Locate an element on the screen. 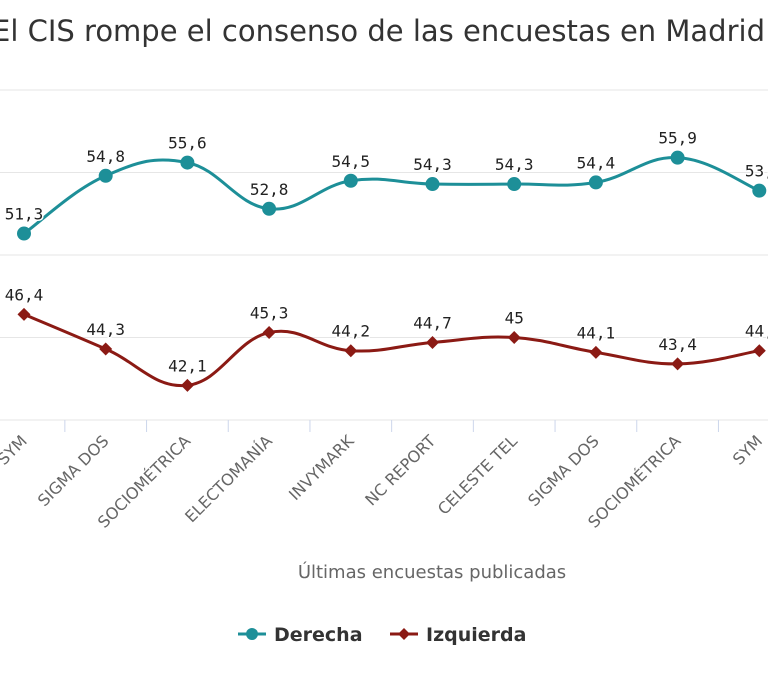 The image size is (768, 686). data-label-izquierda: 44,1 is located at coordinates (596, 332).